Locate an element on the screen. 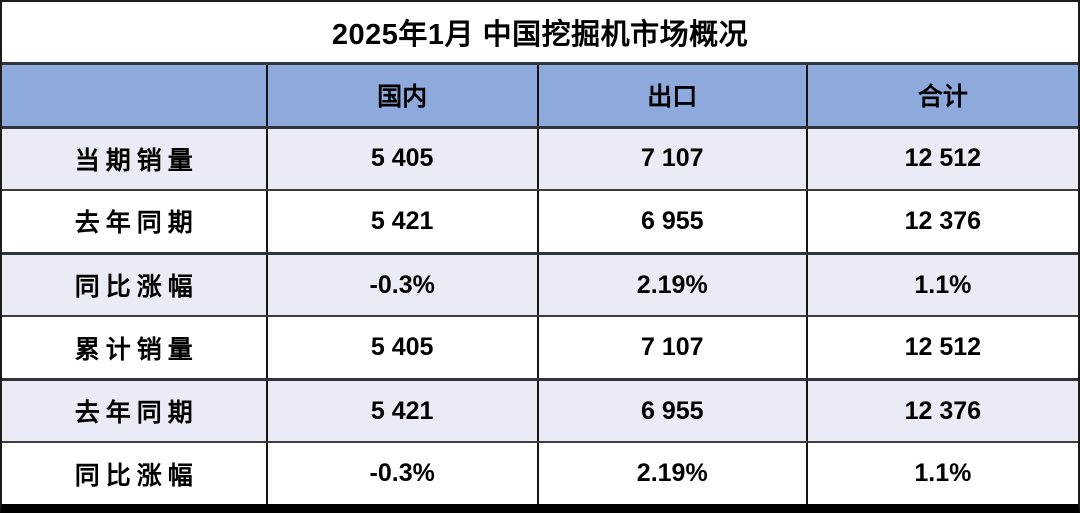  table-row-yoy-change: 同比涨幅 -0.3% 2.19% 1.1% is located at coordinates (540, 283).